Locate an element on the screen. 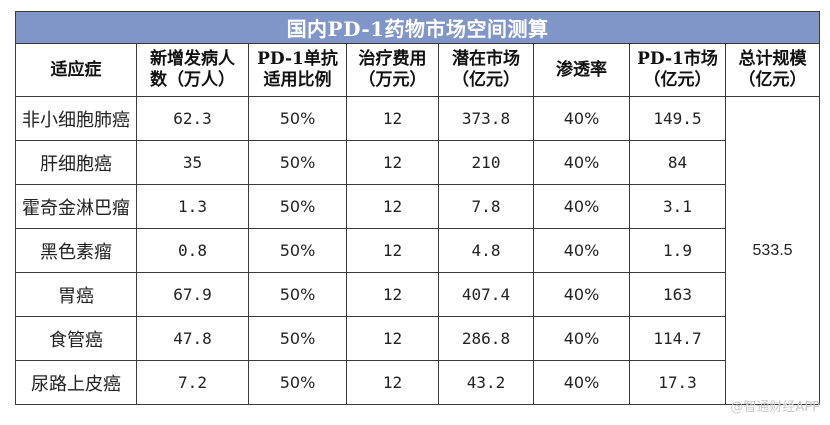 The height and width of the screenshot is (425, 830). cell-indication: 霍奇金淋巴瘤 is located at coordinates (76, 206).